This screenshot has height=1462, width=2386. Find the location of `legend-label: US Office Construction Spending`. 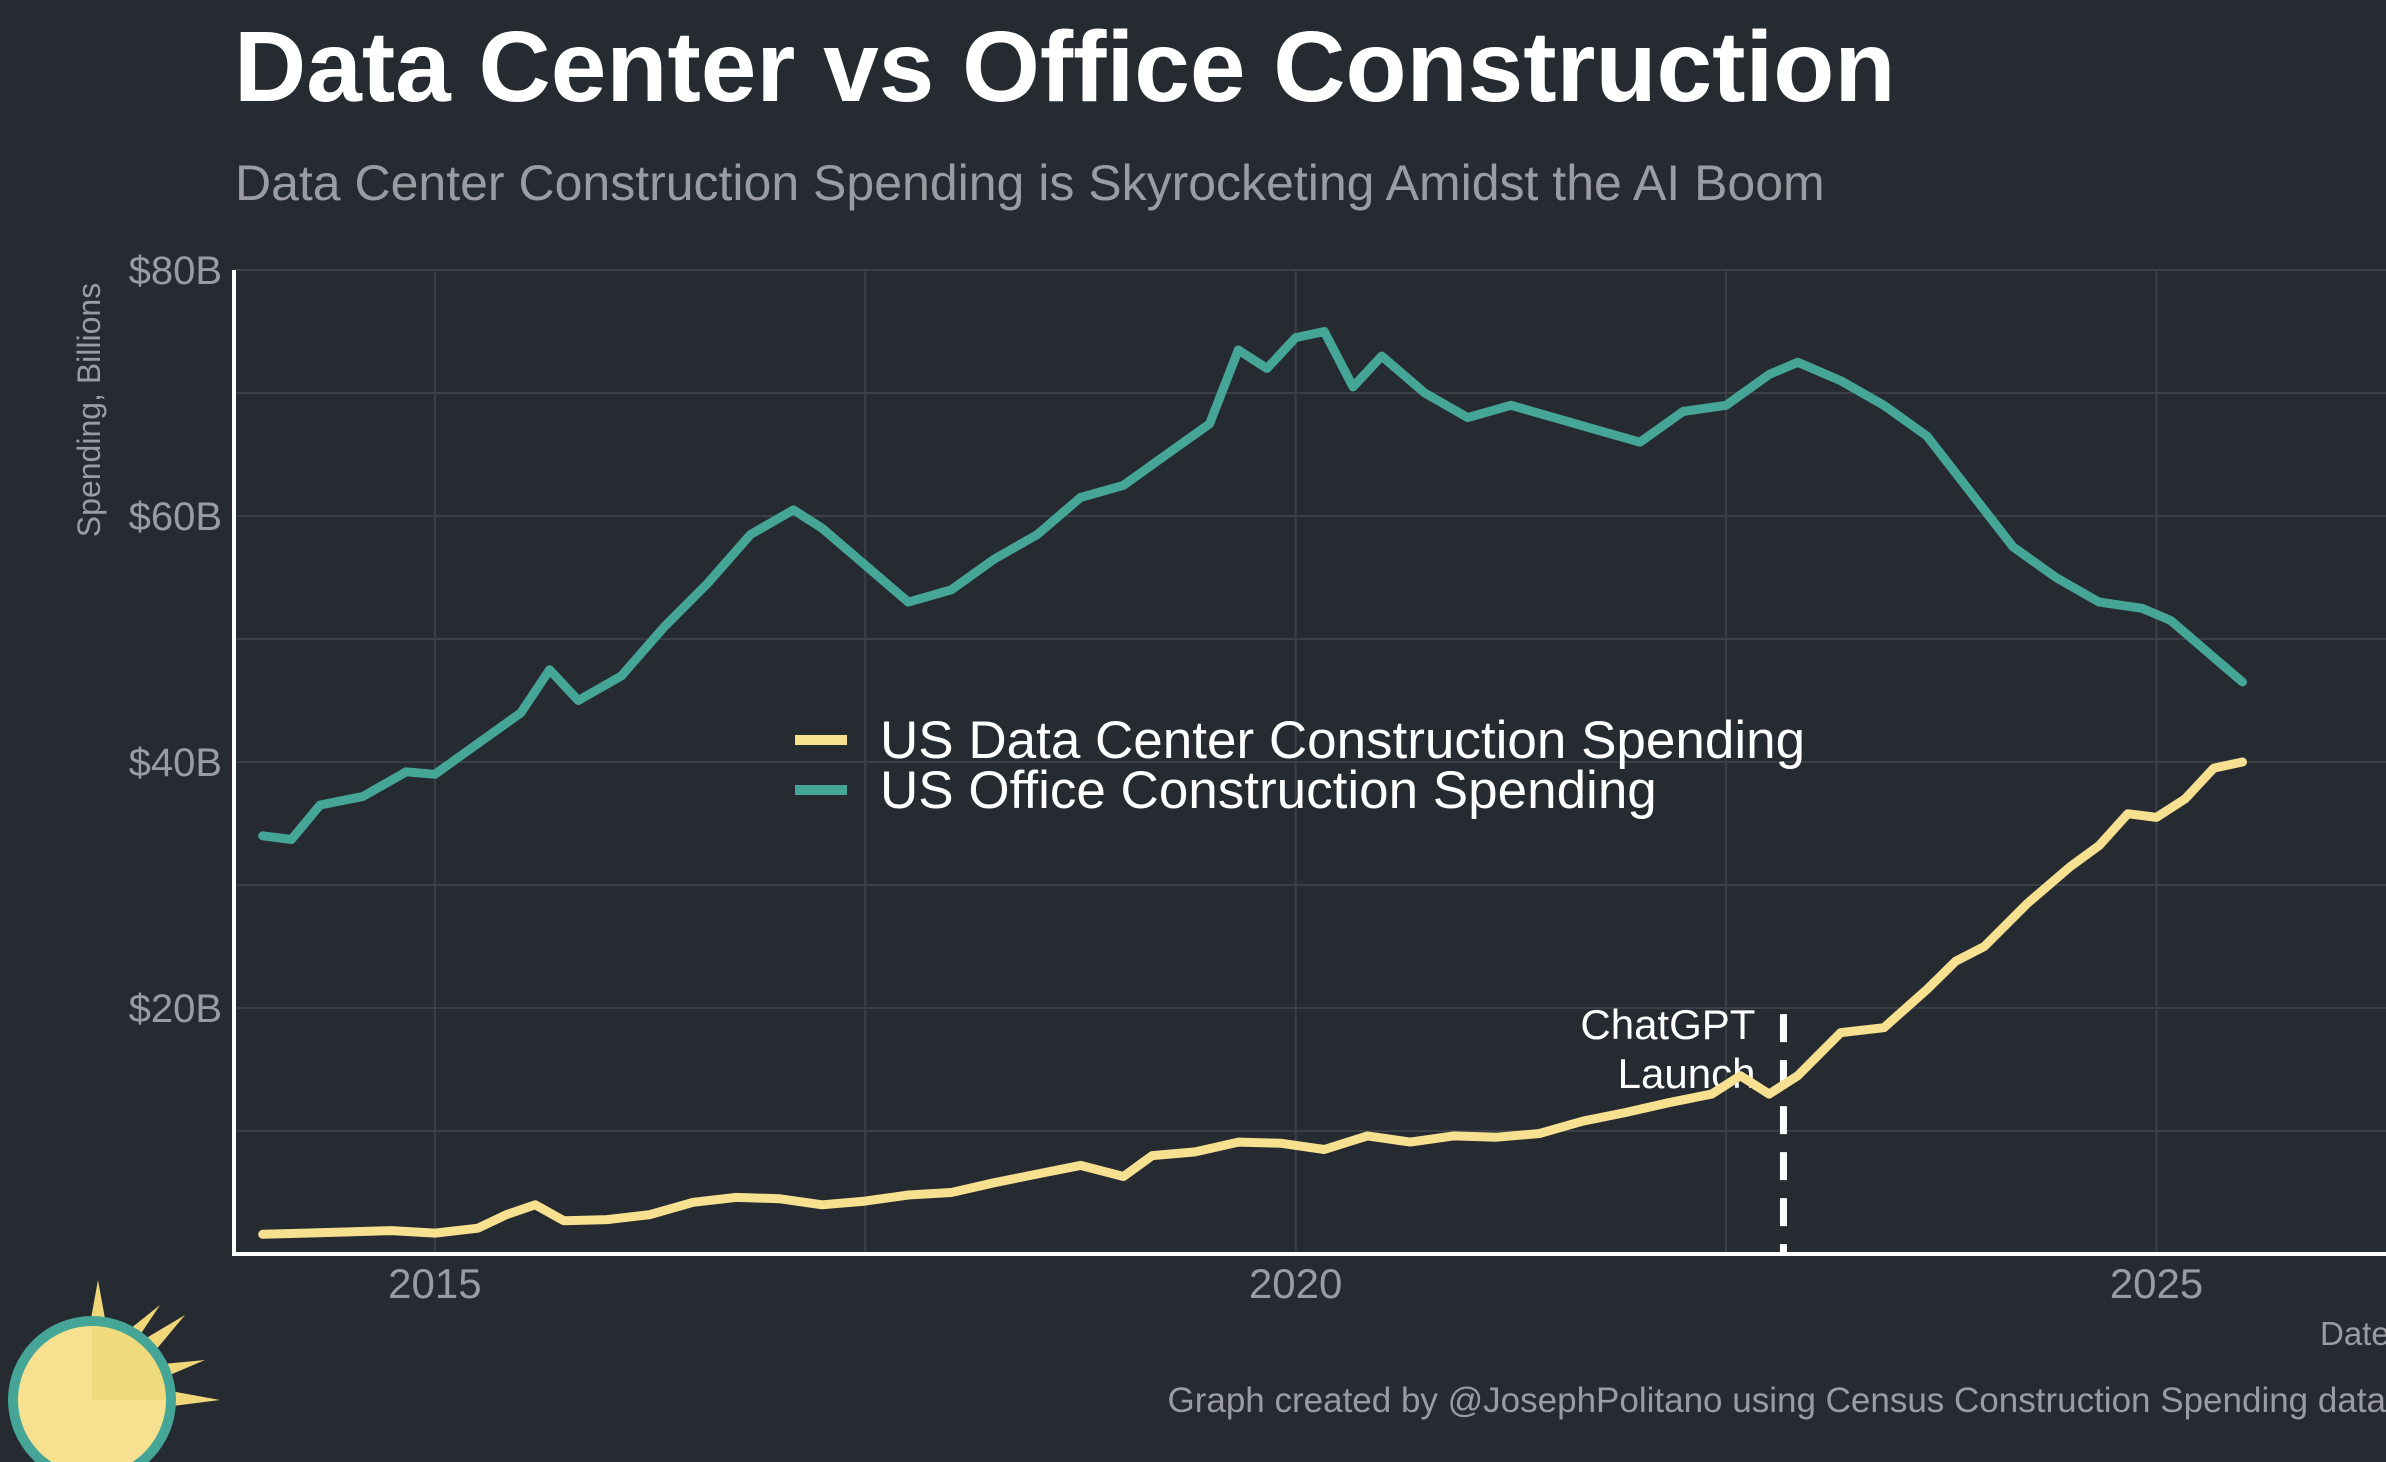

legend-label: US Office Construction Spending is located at coordinates (1268, 790).